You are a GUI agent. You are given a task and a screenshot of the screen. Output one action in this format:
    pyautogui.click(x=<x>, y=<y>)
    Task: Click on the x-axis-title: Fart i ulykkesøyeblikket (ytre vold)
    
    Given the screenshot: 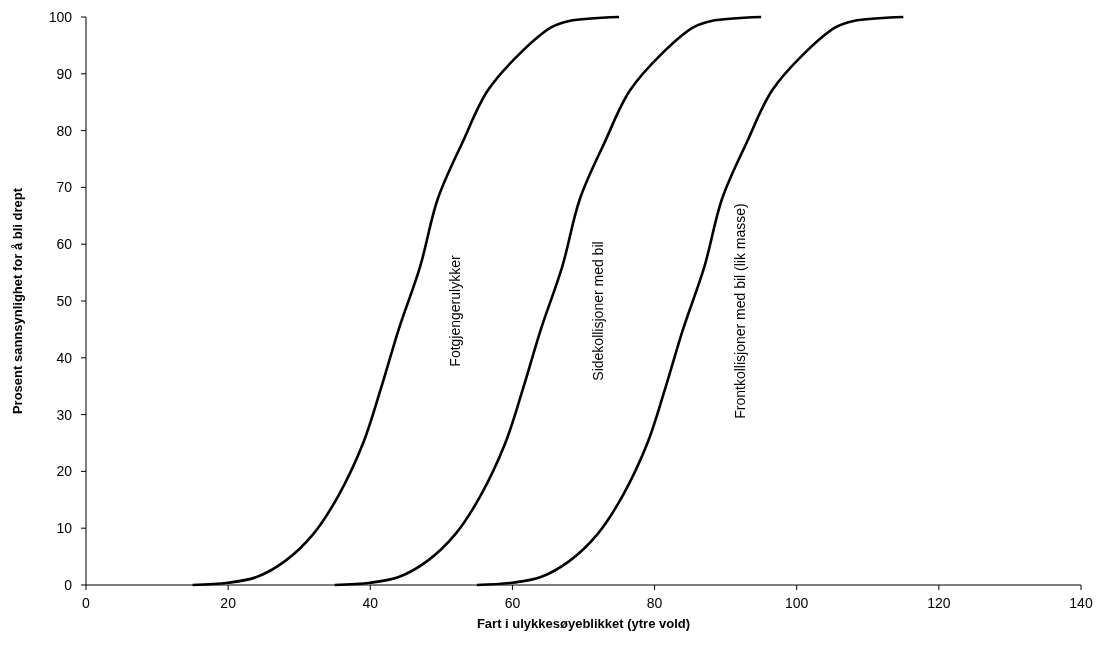 What is the action you would take?
    pyautogui.click(x=583, y=623)
    